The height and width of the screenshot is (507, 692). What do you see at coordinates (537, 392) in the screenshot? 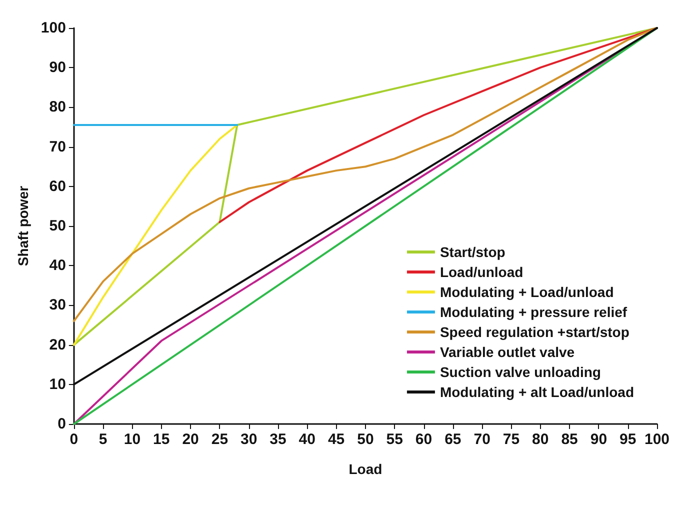
I see `legend-label: Modulating + alt Load/unload` at bounding box center [537, 392].